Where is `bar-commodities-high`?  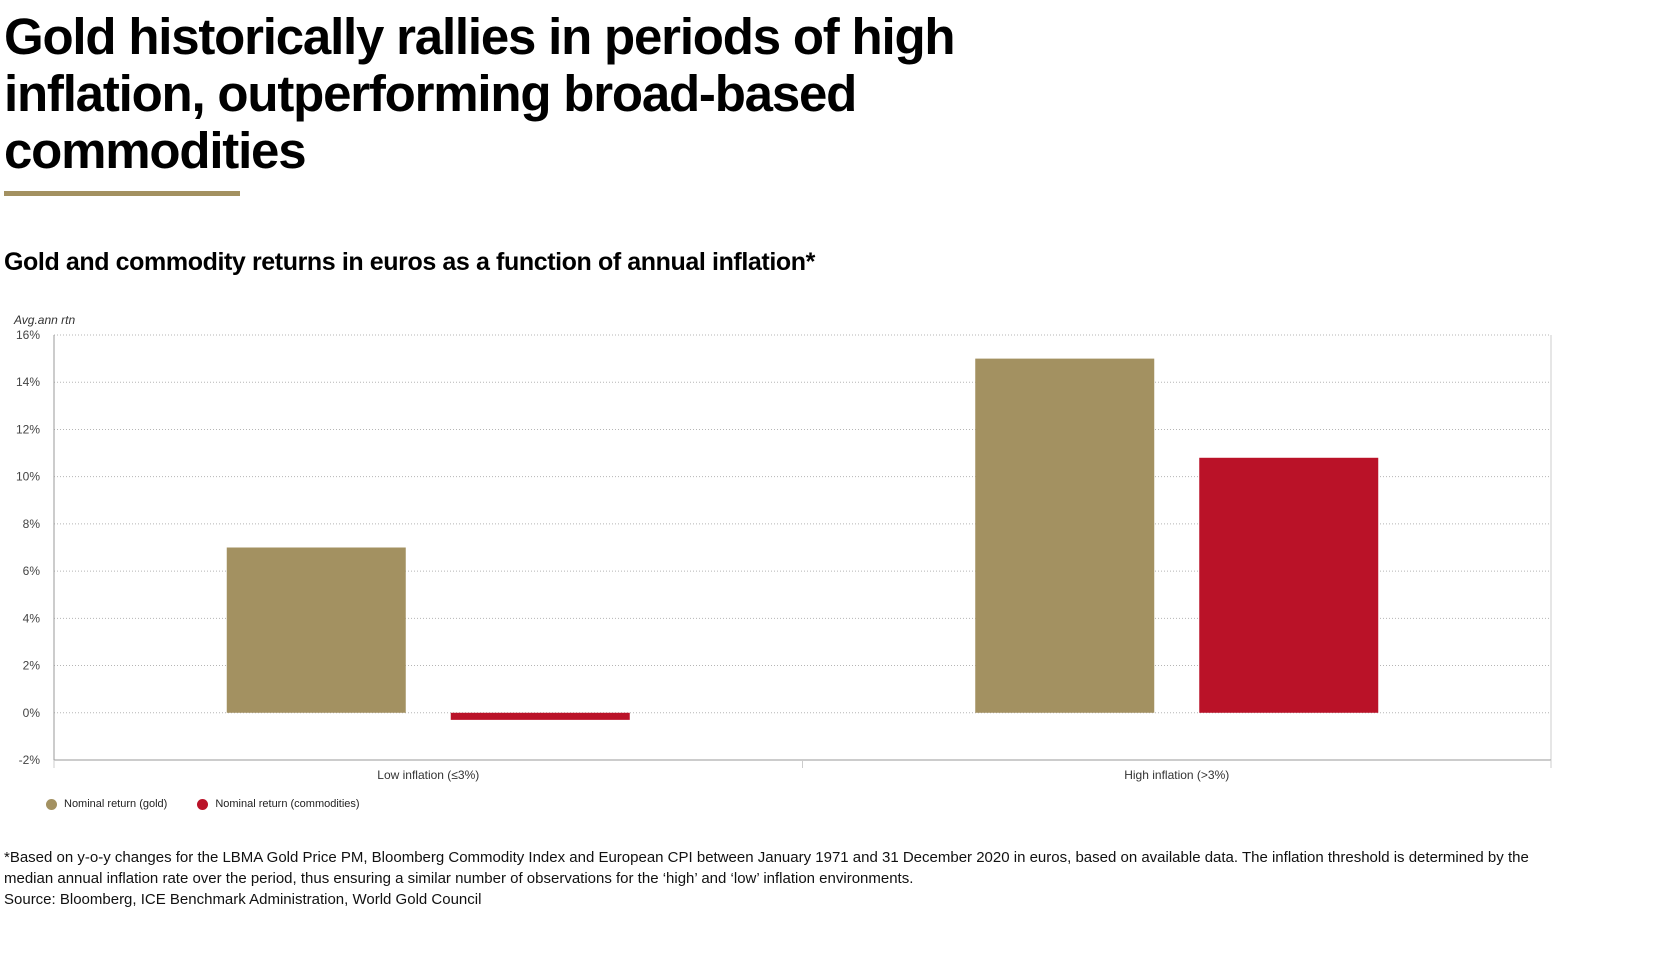 bar-commodities-high is located at coordinates (1289, 585).